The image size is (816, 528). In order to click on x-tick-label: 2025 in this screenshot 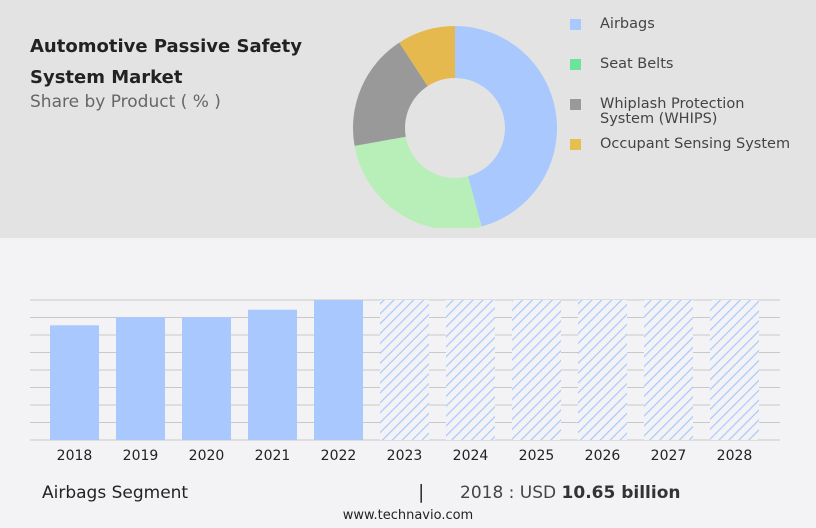, I will do `click(537, 456)`.